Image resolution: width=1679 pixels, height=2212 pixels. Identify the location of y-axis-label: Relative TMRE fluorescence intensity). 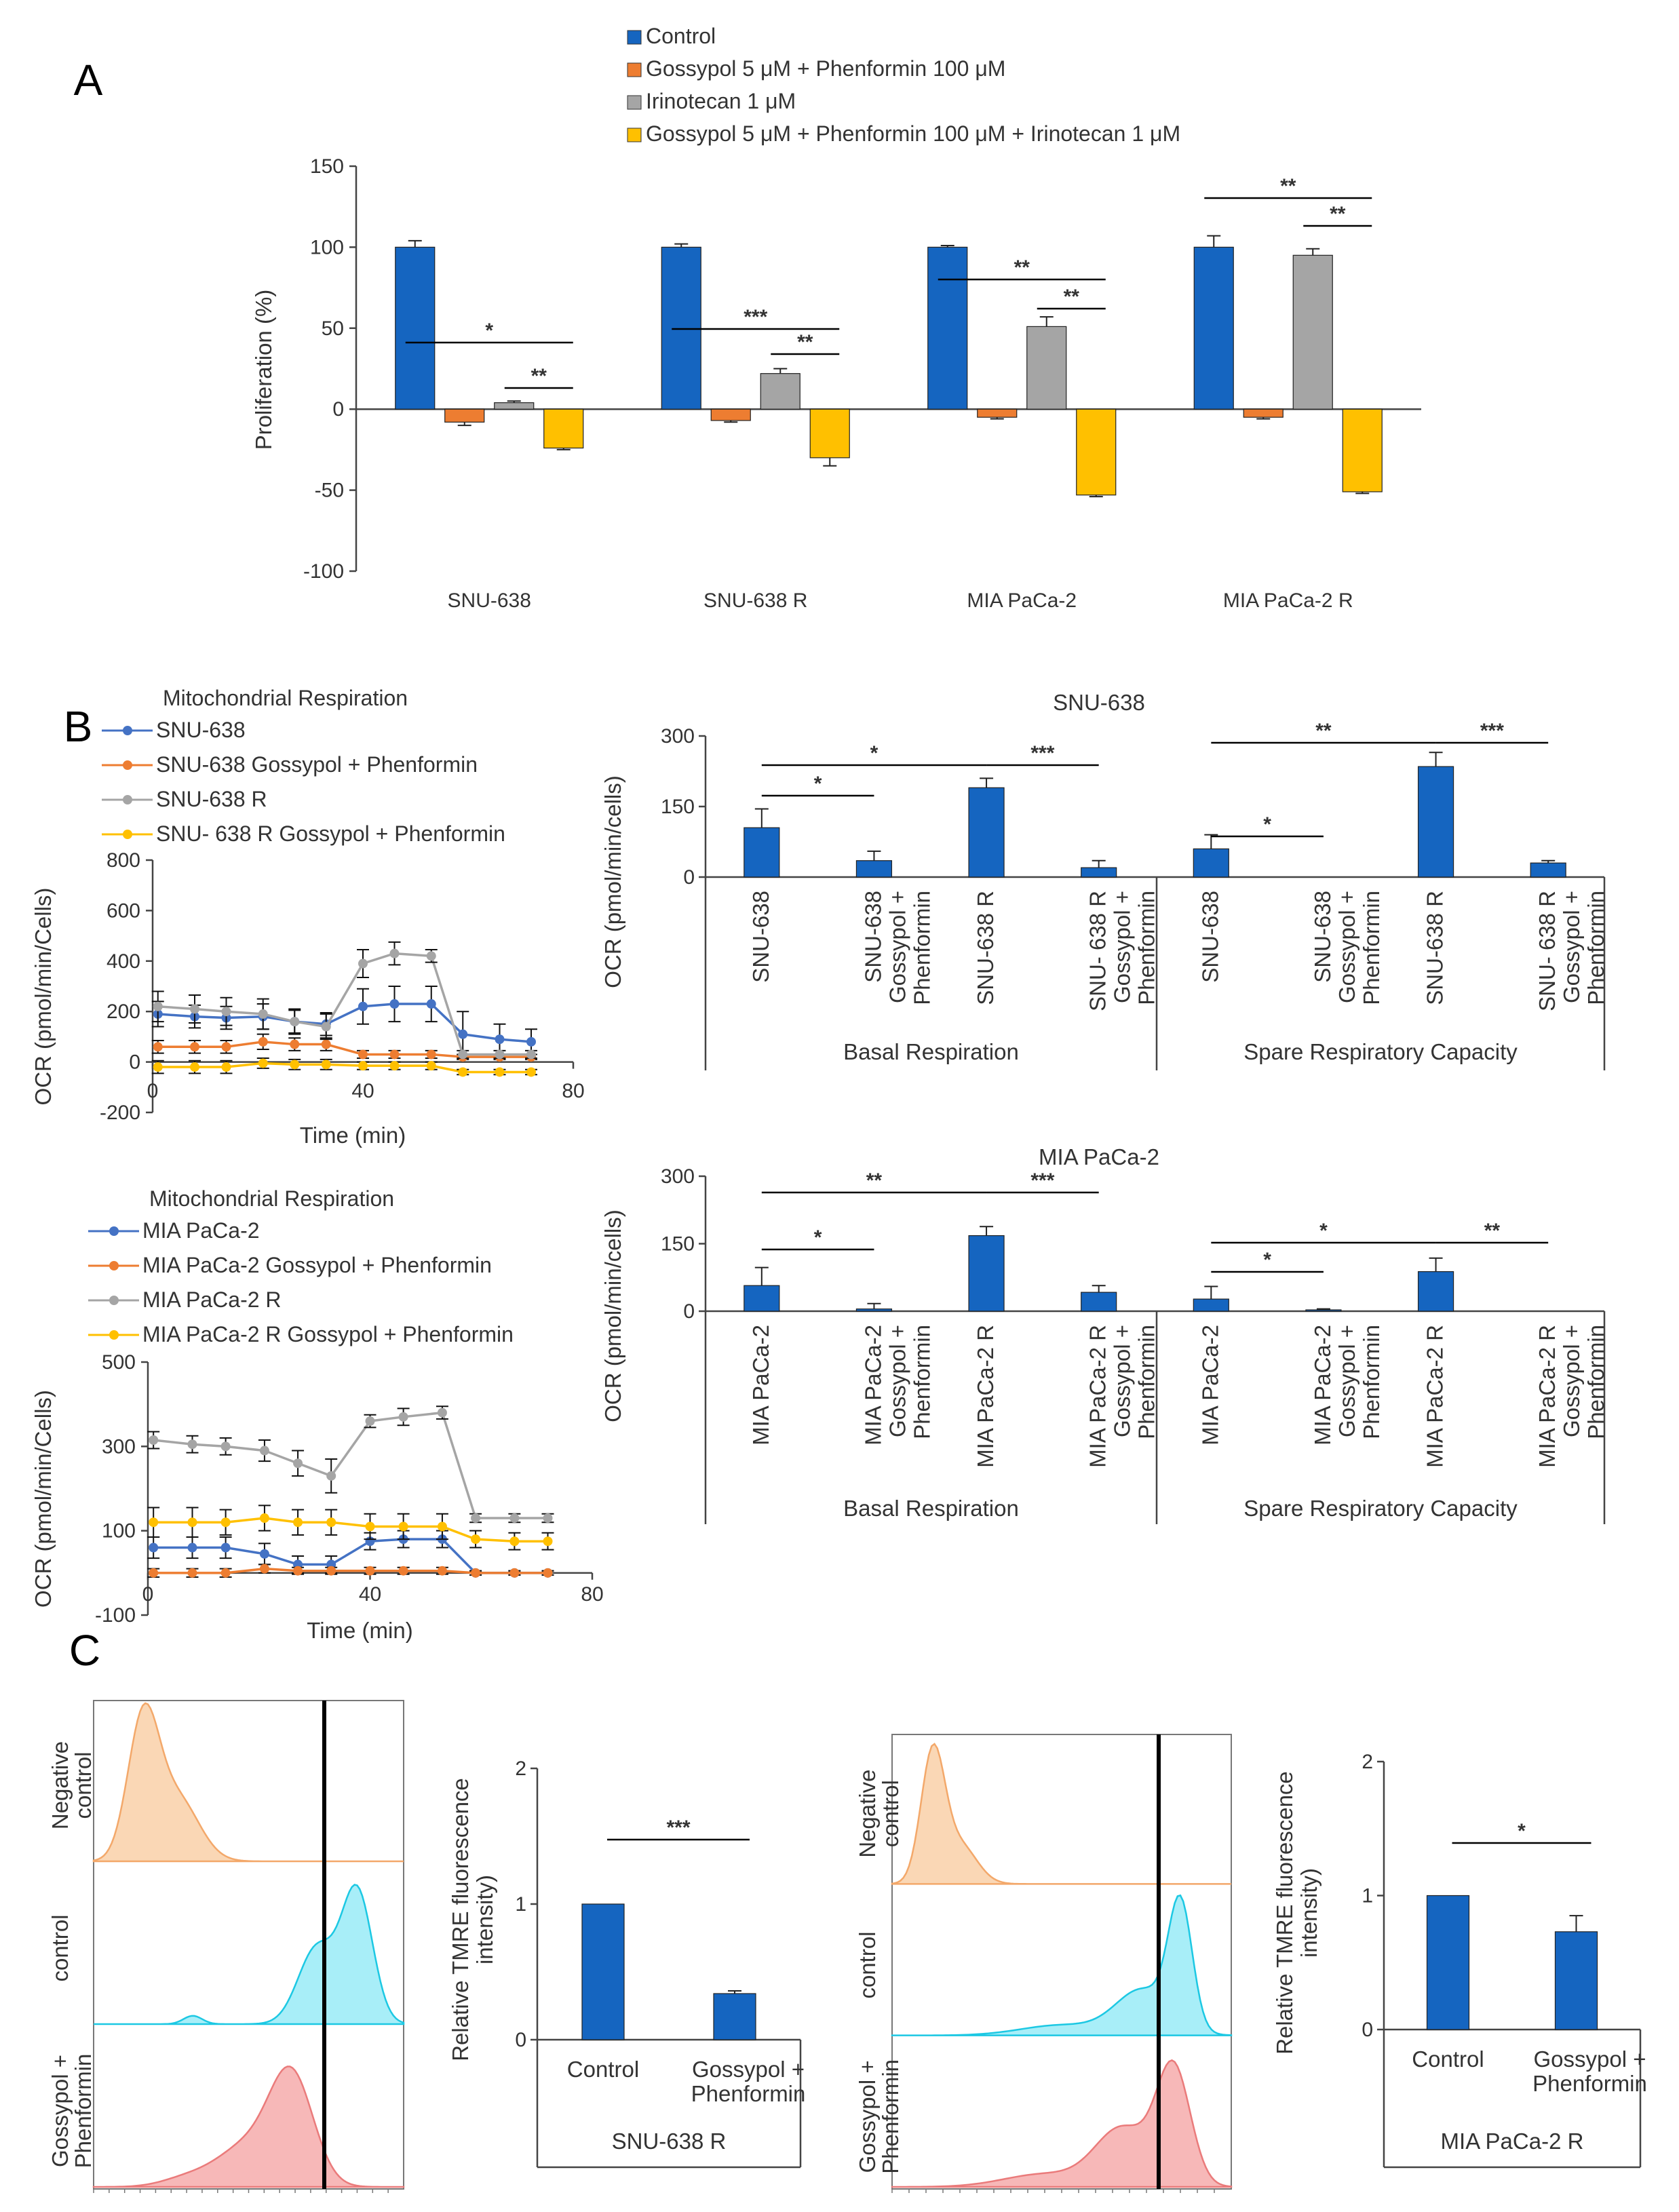
(472, 1920).